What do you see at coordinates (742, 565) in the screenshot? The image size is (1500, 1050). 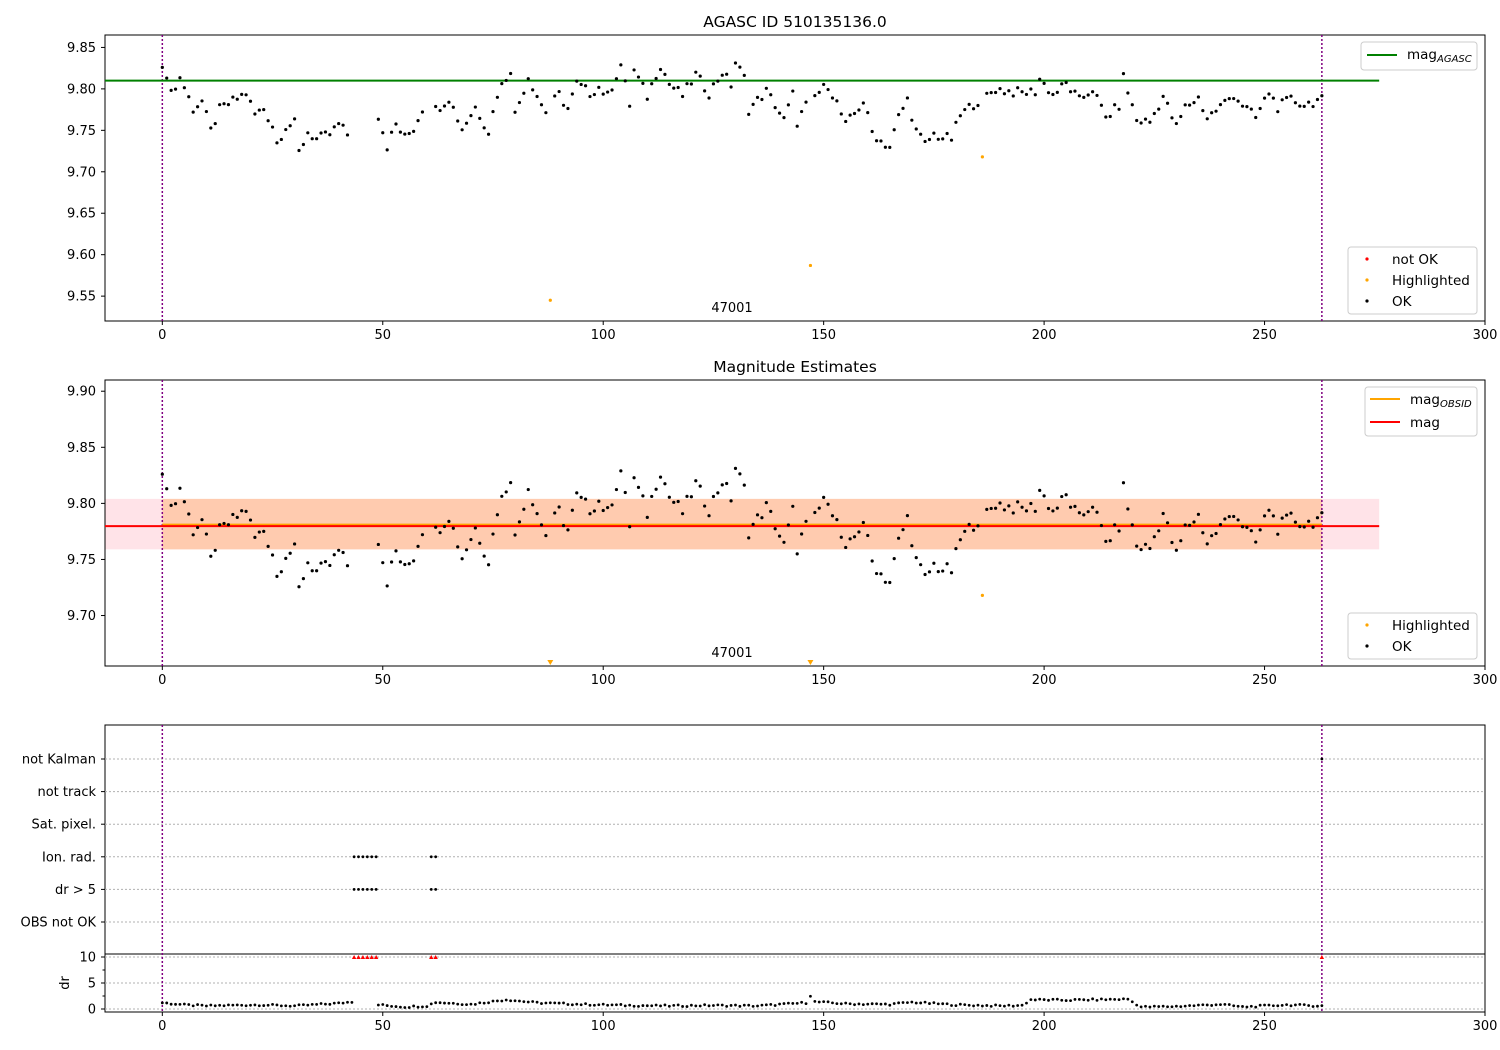 I see `panel-mag-estimates-points` at bounding box center [742, 565].